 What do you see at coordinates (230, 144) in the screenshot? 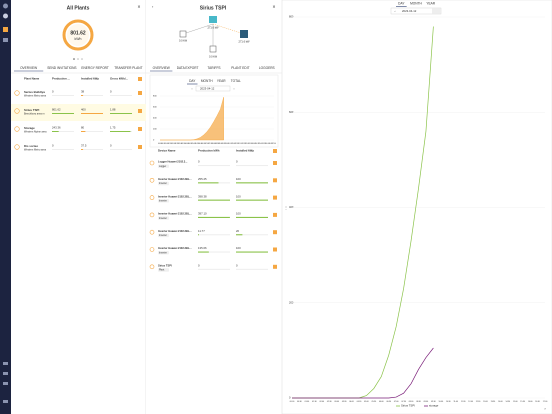
I see `x-tick-label: 10:30` at bounding box center [230, 144].